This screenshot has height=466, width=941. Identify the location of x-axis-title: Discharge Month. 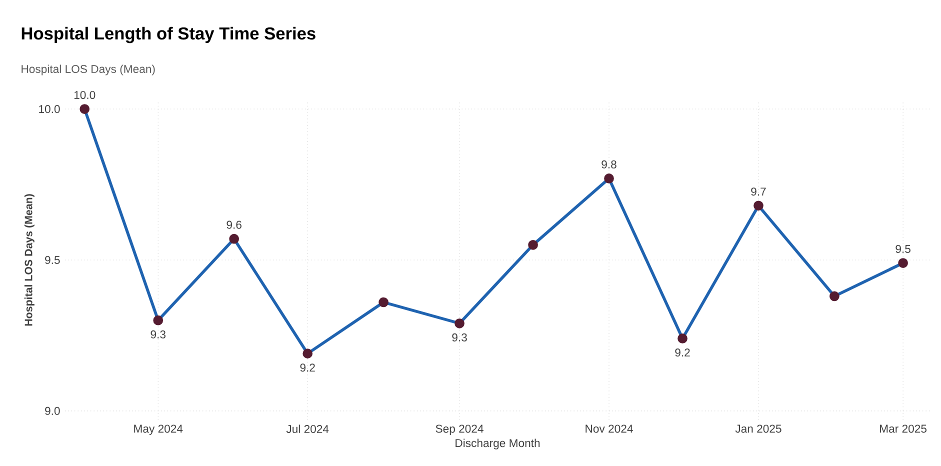
(498, 444).